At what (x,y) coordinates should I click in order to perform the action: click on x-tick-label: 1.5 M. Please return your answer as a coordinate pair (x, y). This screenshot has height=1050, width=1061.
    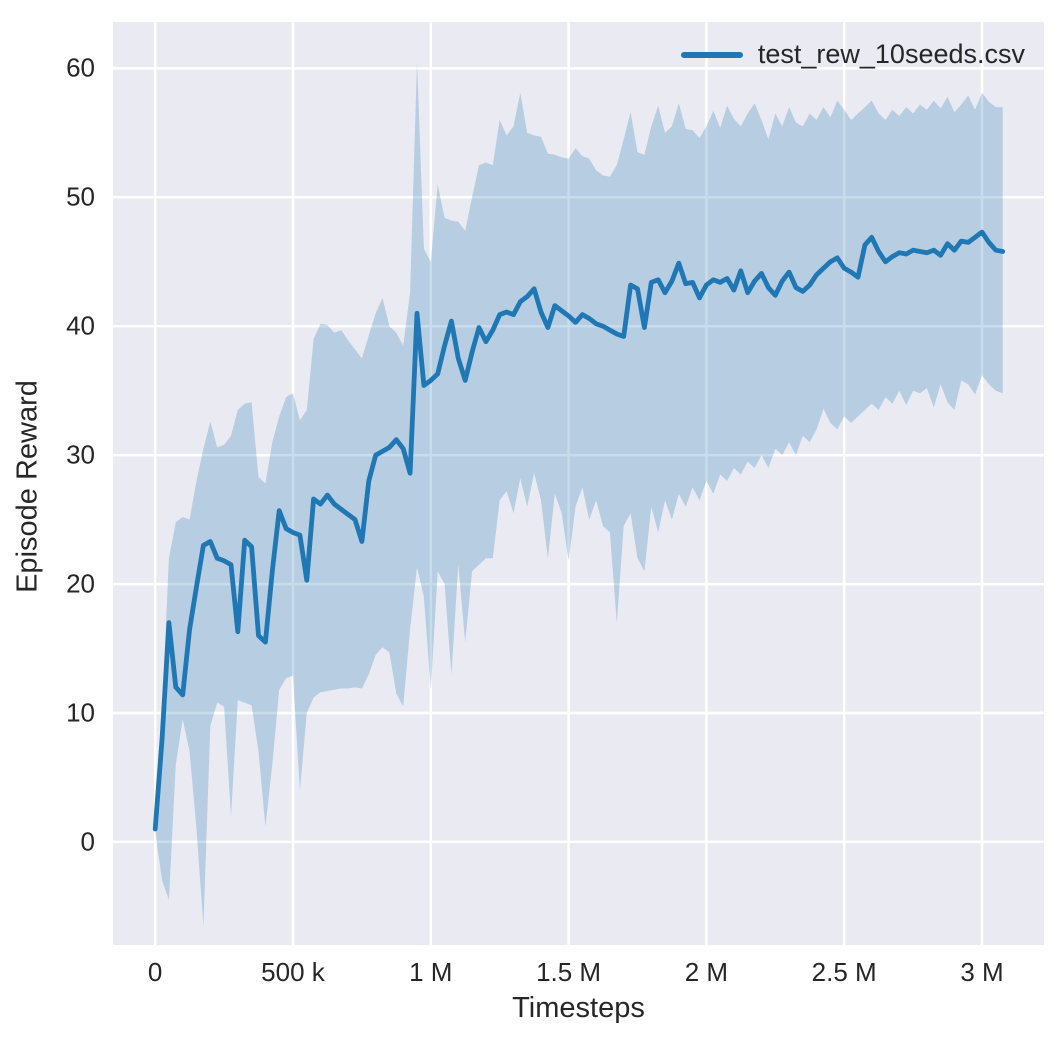
    Looking at the image, I should click on (569, 972).